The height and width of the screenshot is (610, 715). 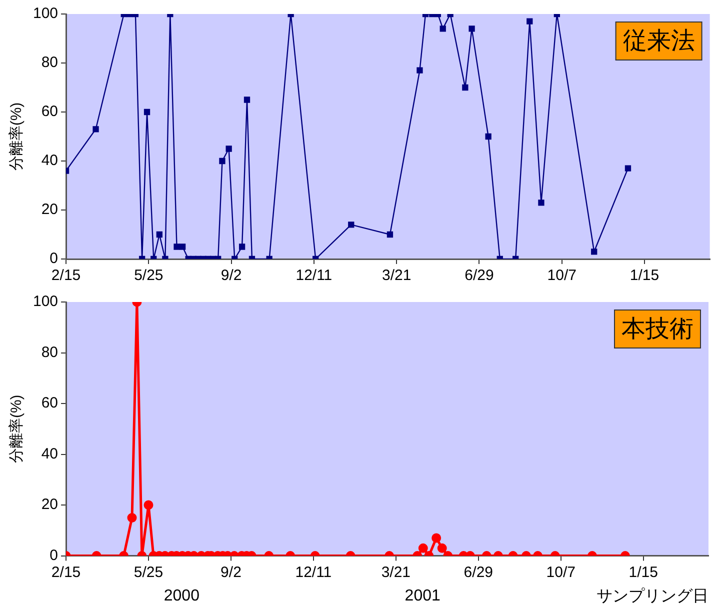 I want to click on x-axis-title: サンプリング日, so click(x=652, y=595).